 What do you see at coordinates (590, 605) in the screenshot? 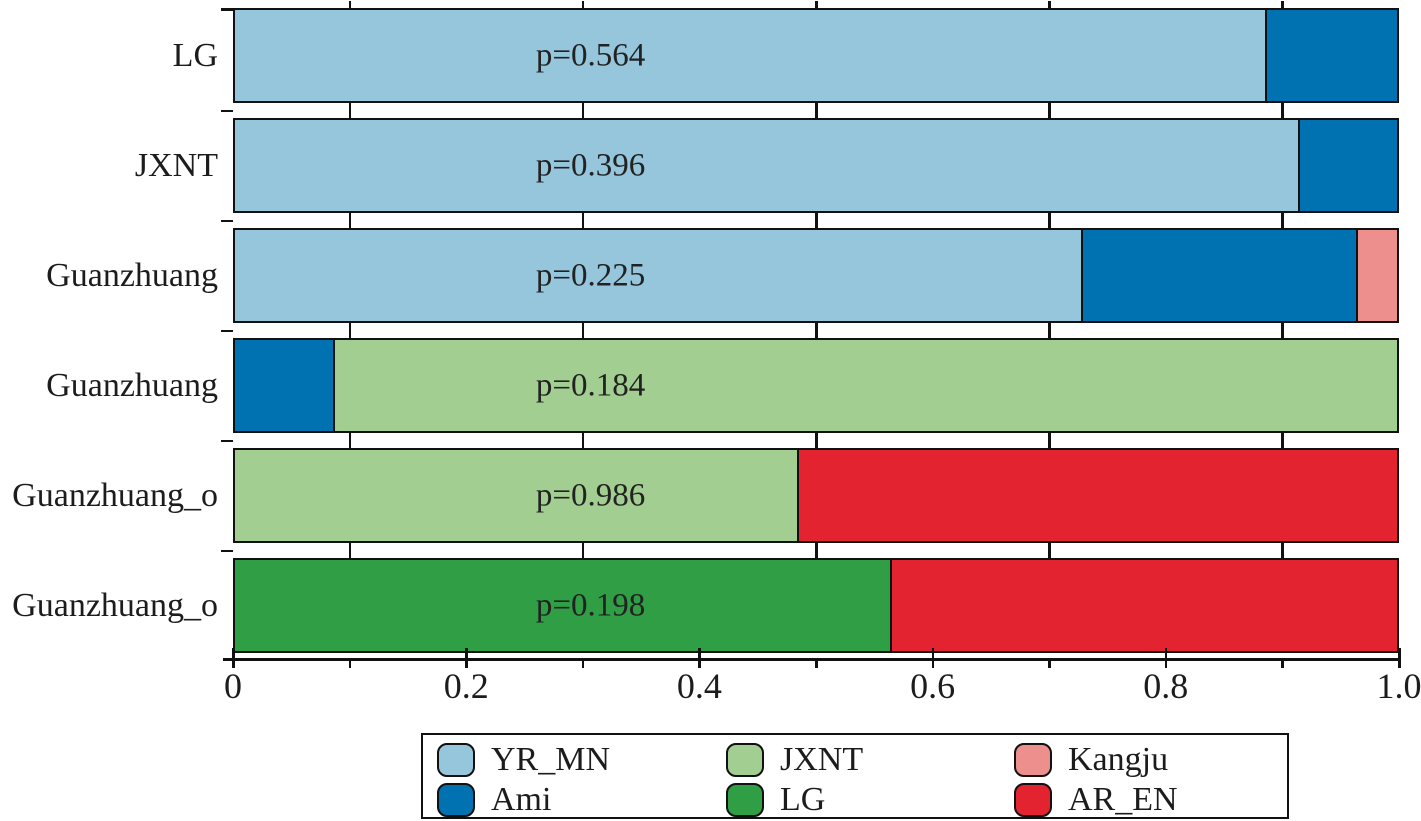
I see `p-value-label: p=0.198` at bounding box center [590, 605].